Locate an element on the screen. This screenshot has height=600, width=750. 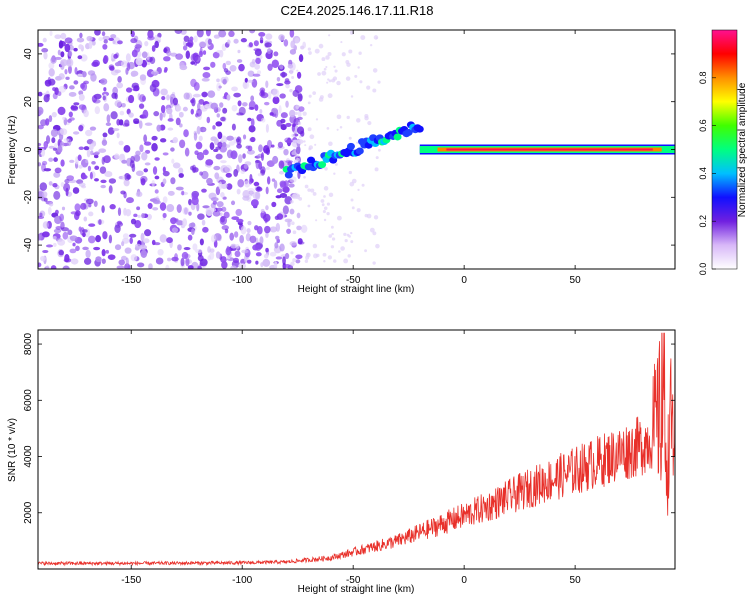
snr-y-label: SNR (10 * v/v) is located at coordinates (12, 450).